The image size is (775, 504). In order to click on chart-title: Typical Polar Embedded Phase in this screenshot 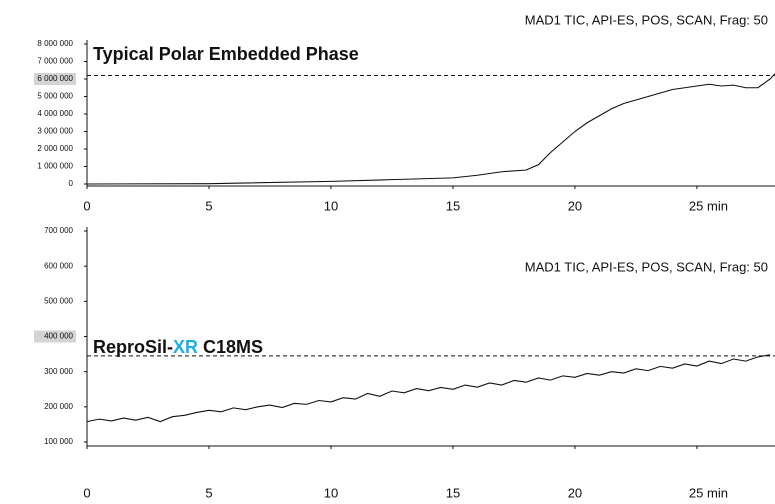, I will do `click(226, 54)`.